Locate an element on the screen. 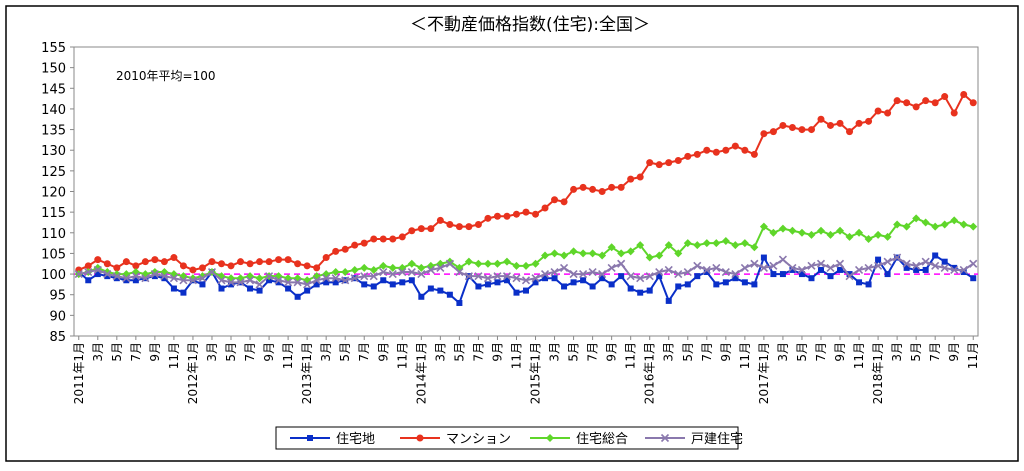 This screenshot has width=1024, height=471. x-tick-label: 11月 is located at coordinates (745, 355).